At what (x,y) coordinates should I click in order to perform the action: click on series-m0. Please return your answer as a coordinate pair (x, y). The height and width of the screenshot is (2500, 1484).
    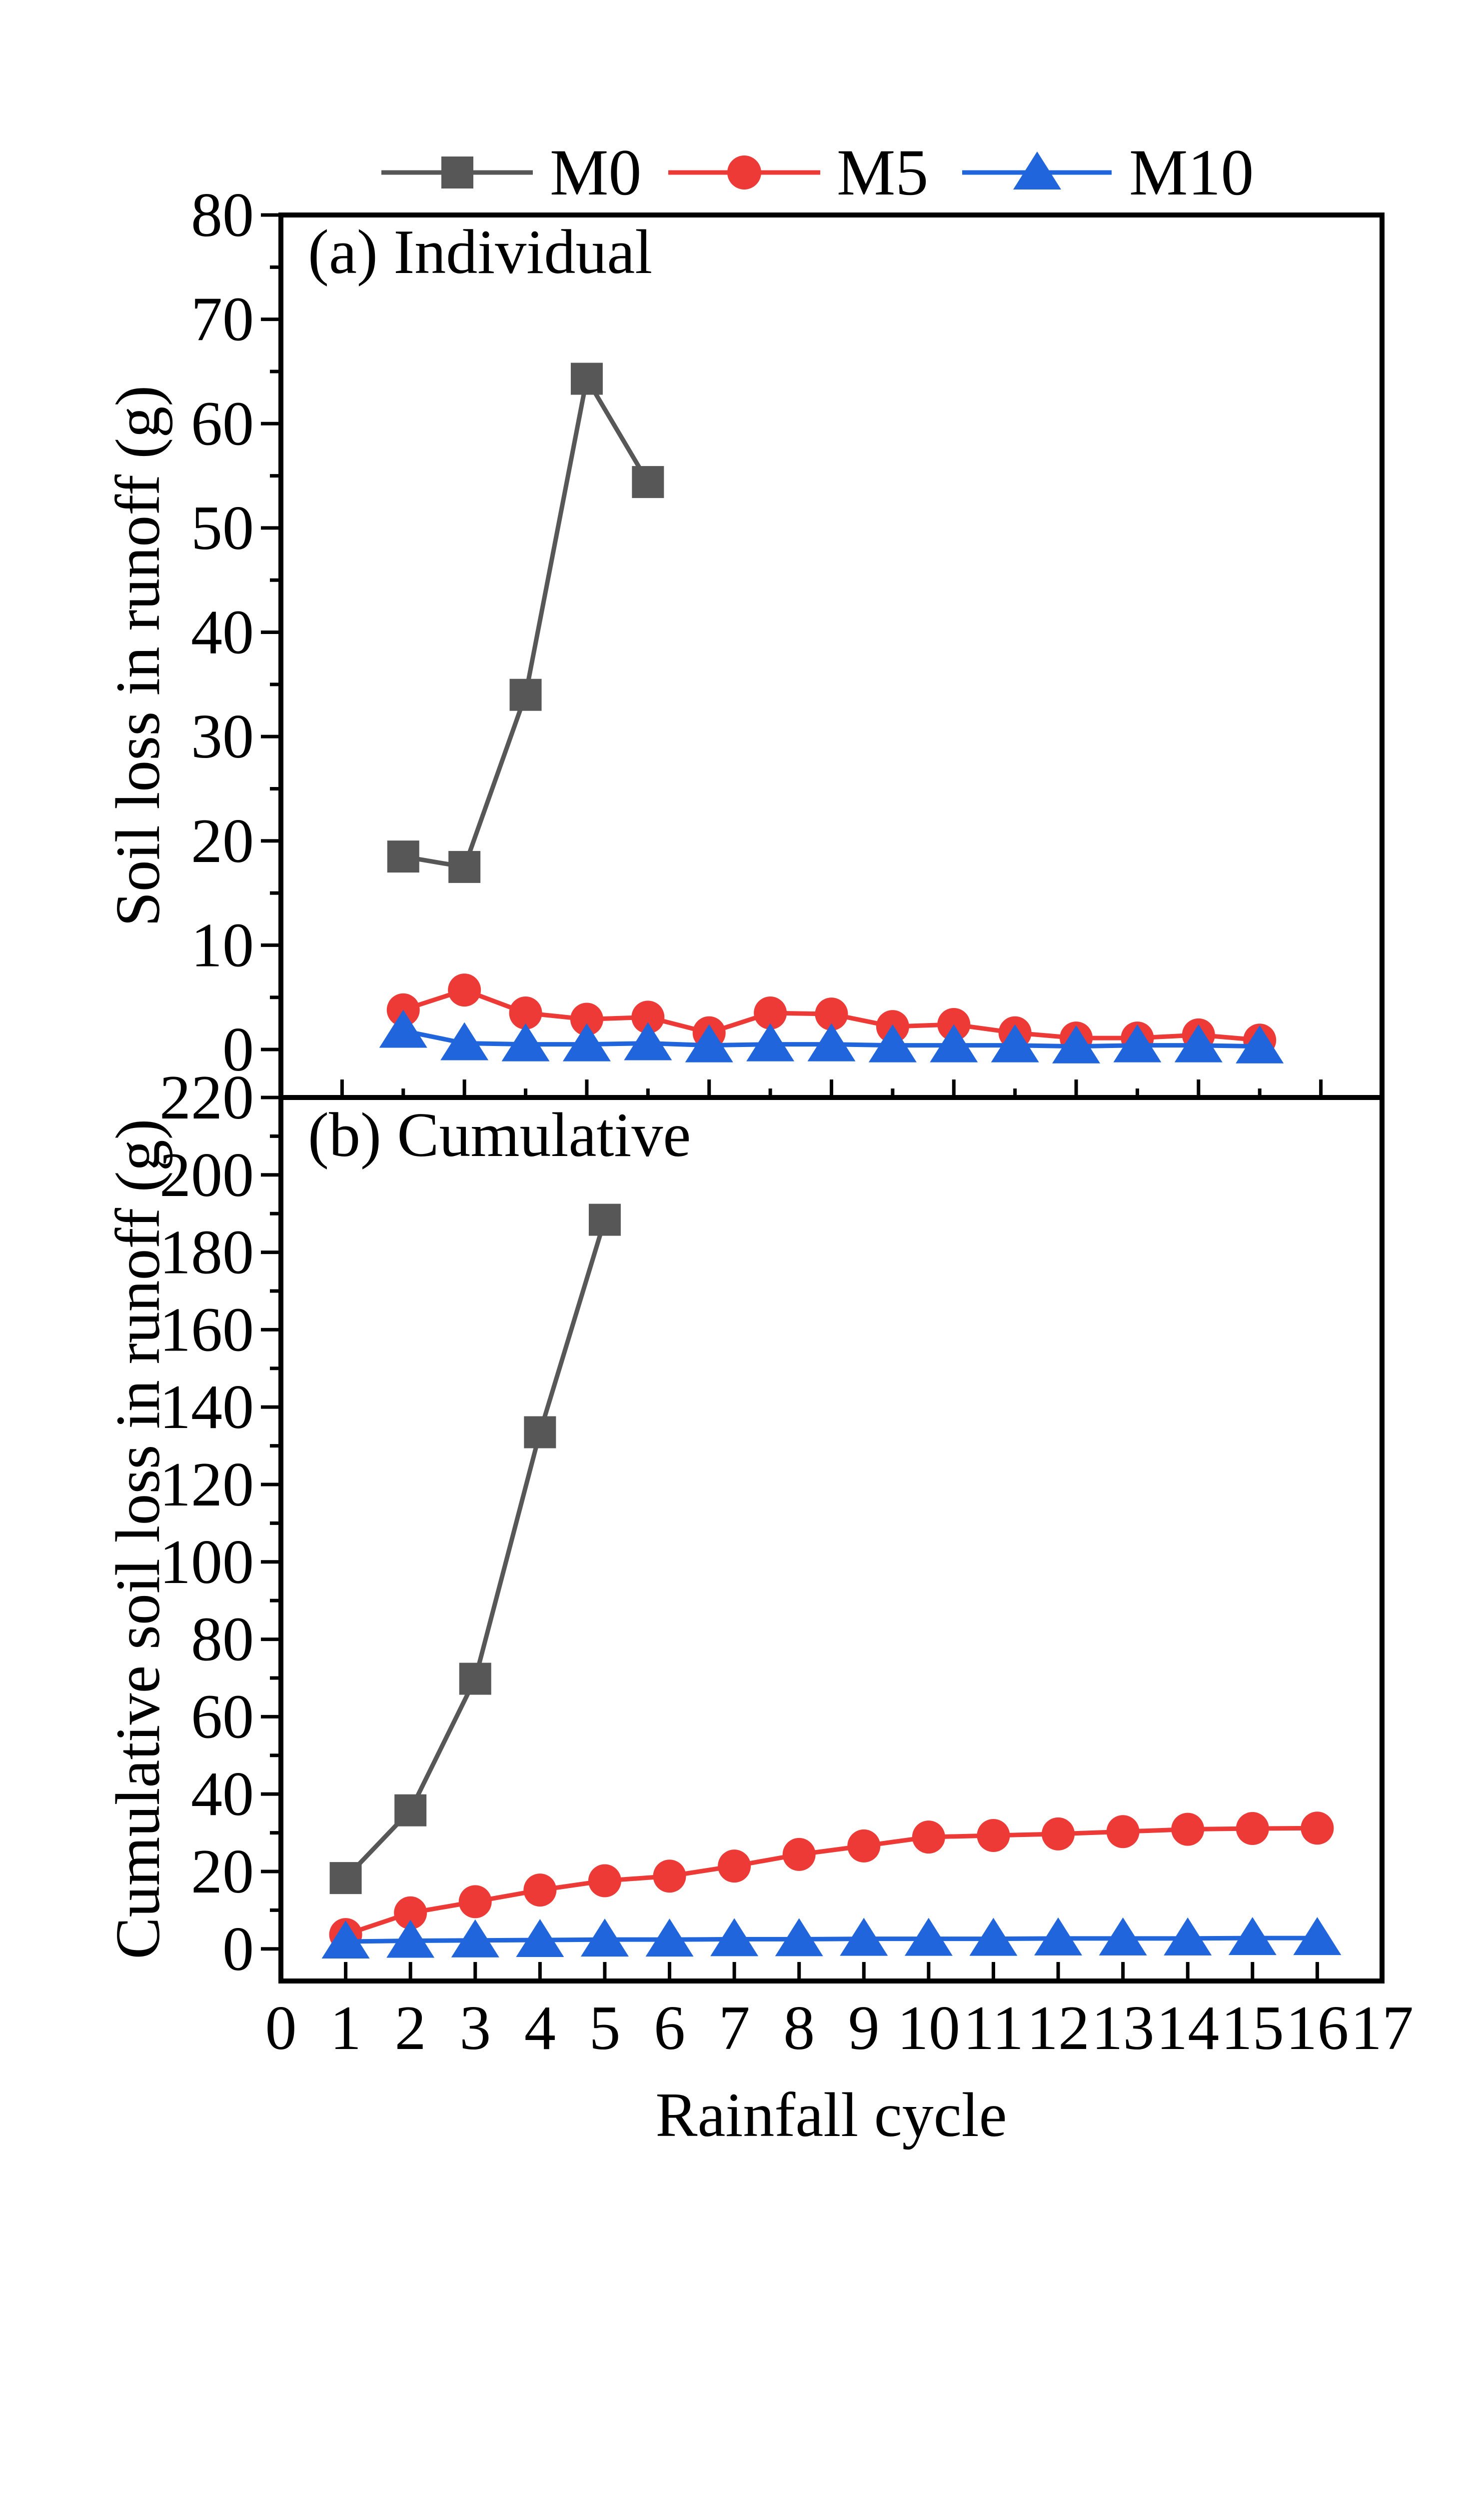
    Looking at the image, I should click on (525, 622).